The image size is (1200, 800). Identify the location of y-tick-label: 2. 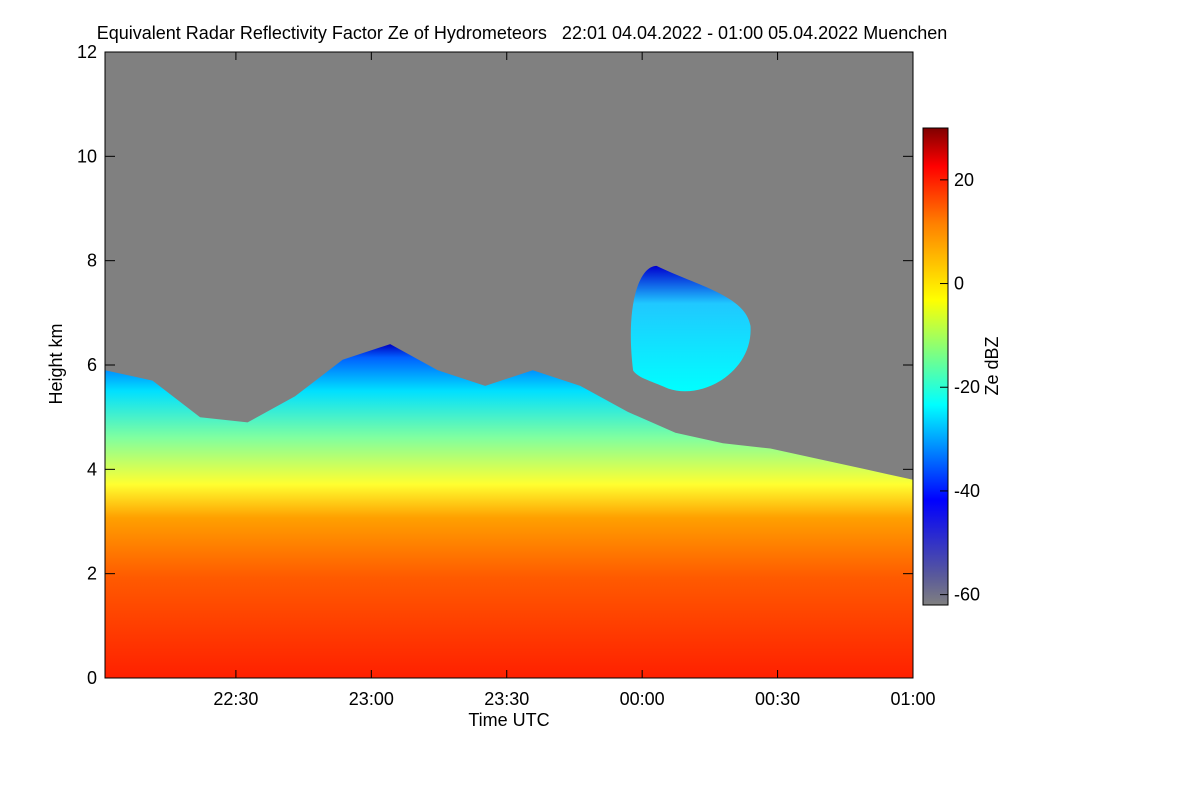
(92, 574).